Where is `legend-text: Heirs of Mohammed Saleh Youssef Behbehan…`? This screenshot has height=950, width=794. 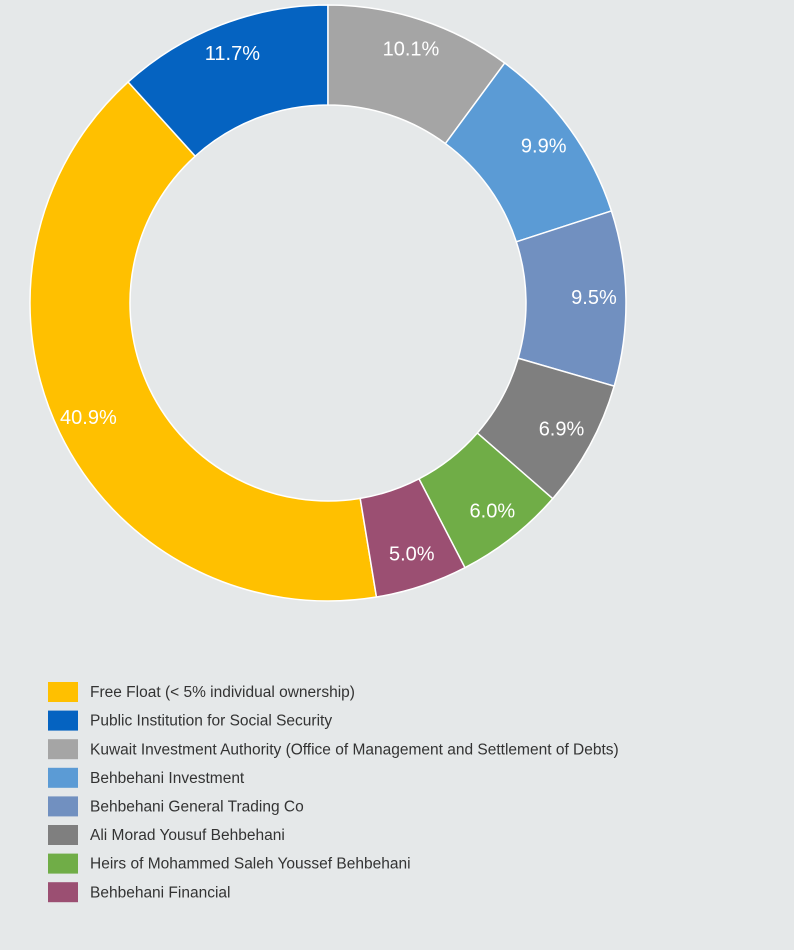 legend-text: Heirs of Mohammed Saleh Youssef Behbehan… is located at coordinates (250, 864).